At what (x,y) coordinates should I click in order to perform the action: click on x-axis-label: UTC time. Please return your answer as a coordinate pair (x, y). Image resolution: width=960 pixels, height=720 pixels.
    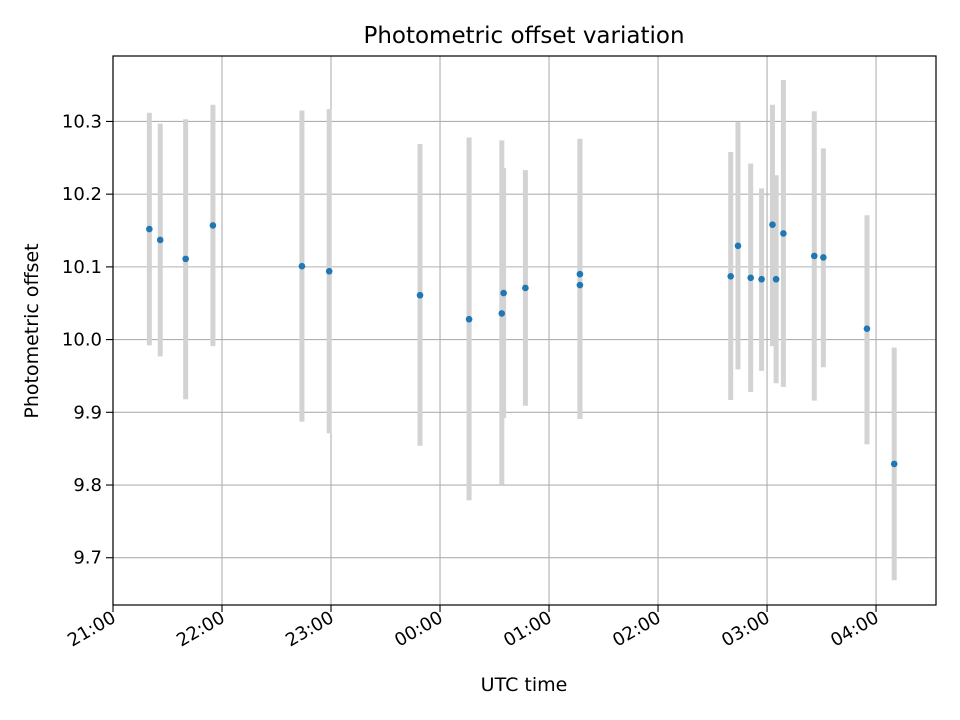
    Looking at the image, I should click on (524, 685).